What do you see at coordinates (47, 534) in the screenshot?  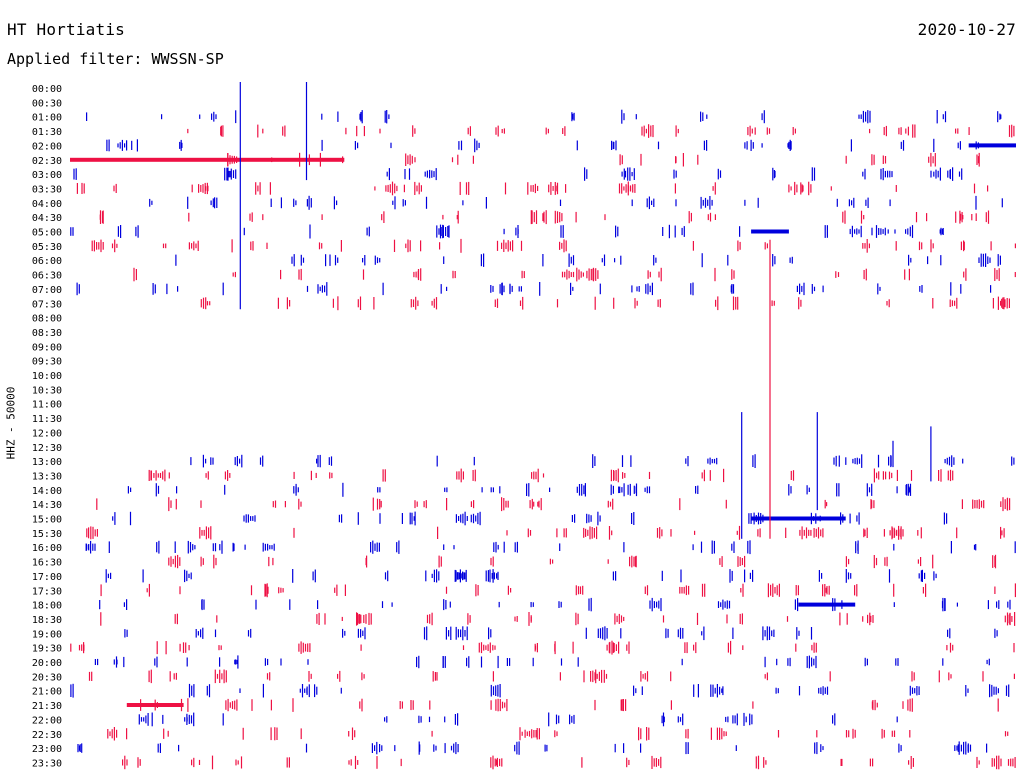 I see `time-tick-label: 15:30` at bounding box center [47, 534].